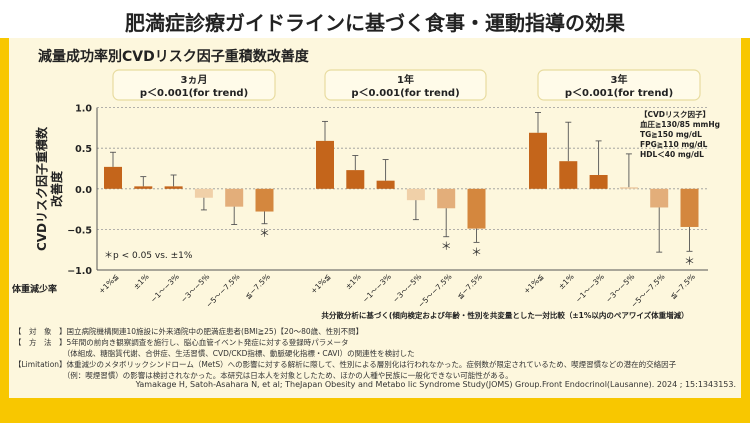 The image size is (750, 423). I want to click on cvd-risk-factor-legend: 血圧≧130/85 mmHg, so click(680, 124).